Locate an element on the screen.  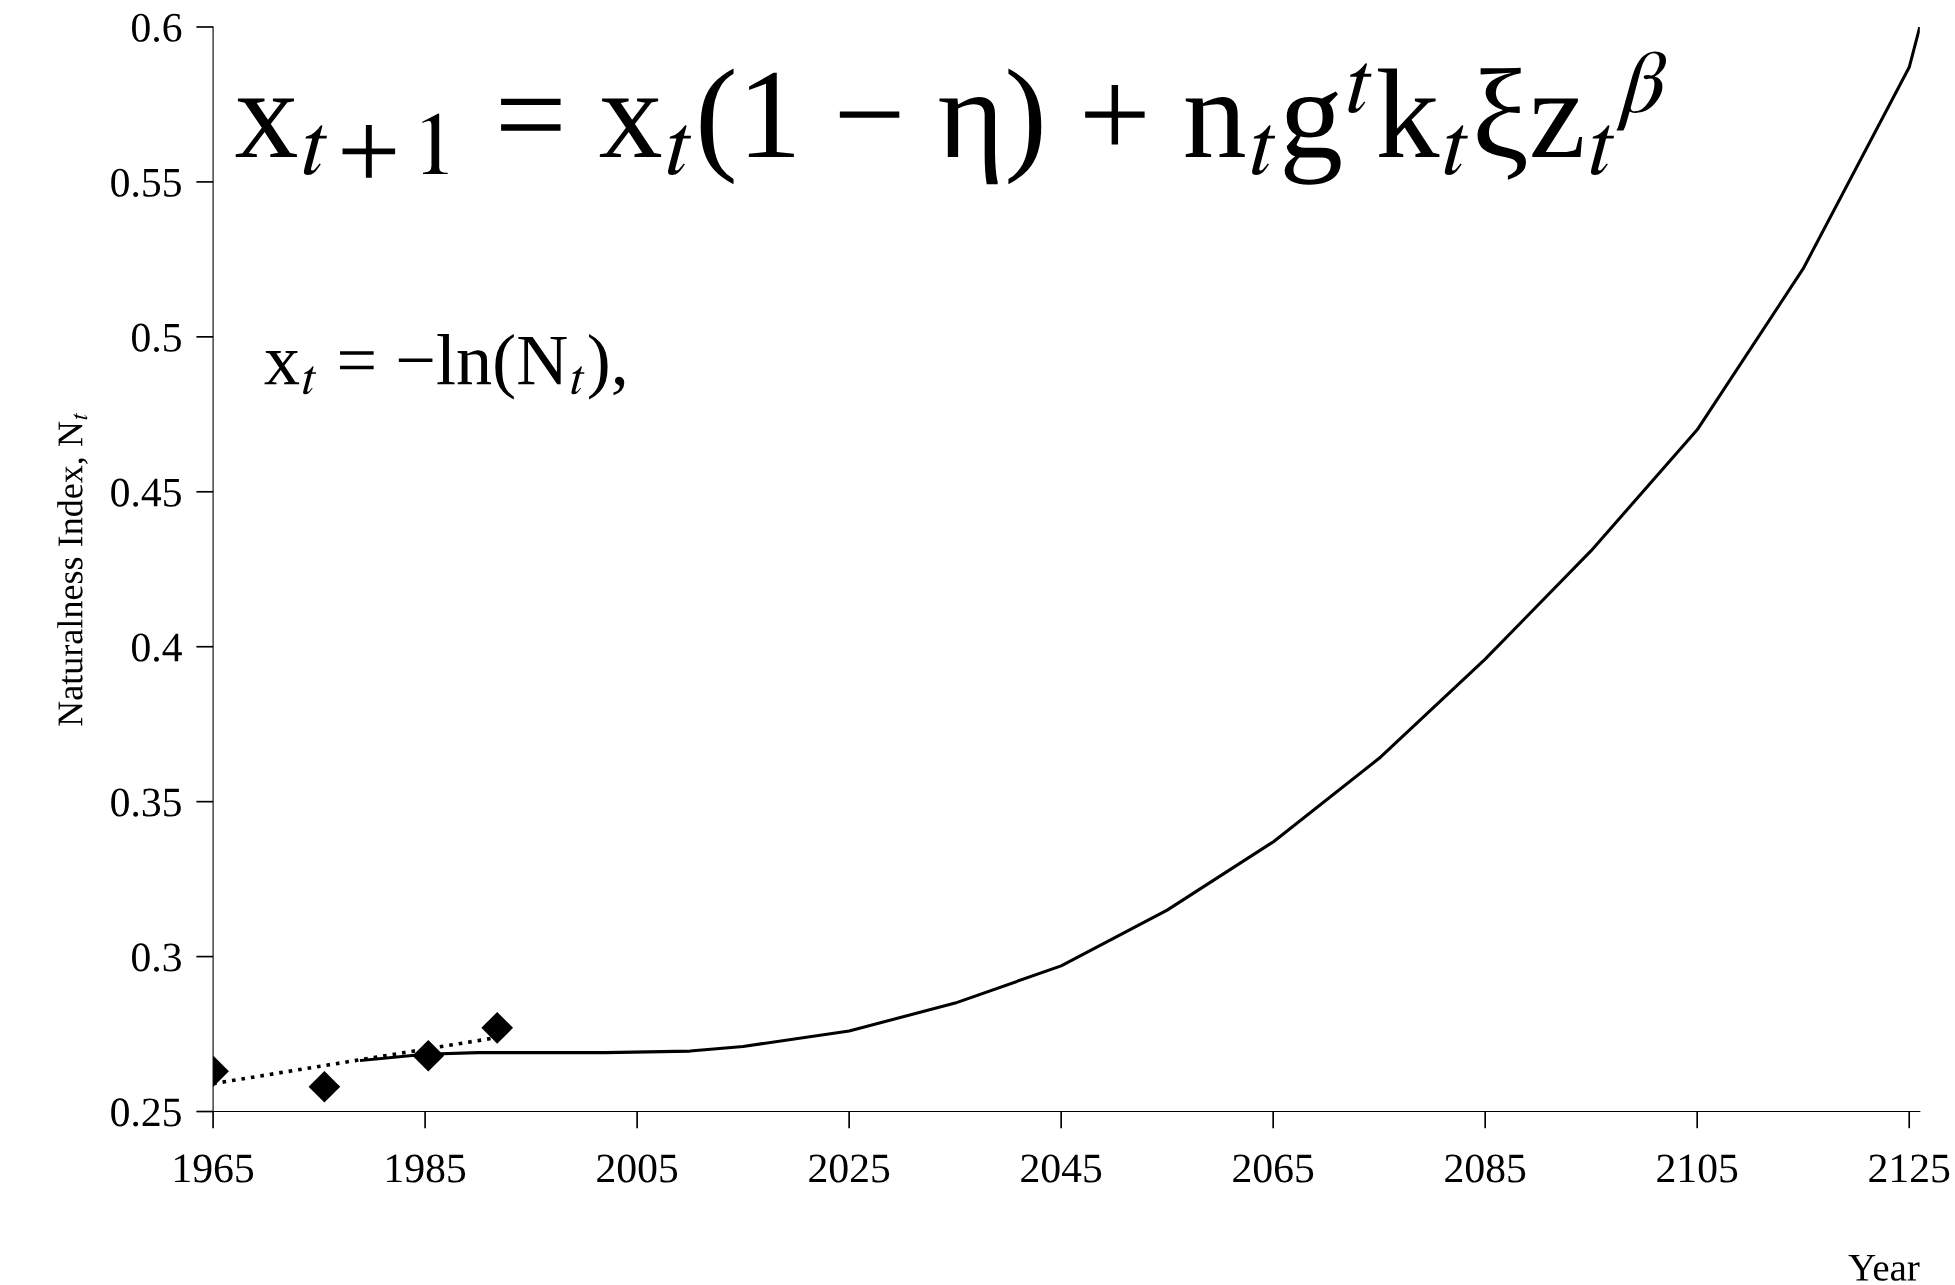
x-tick-label: 2125 is located at coordinates (1909, 1168).